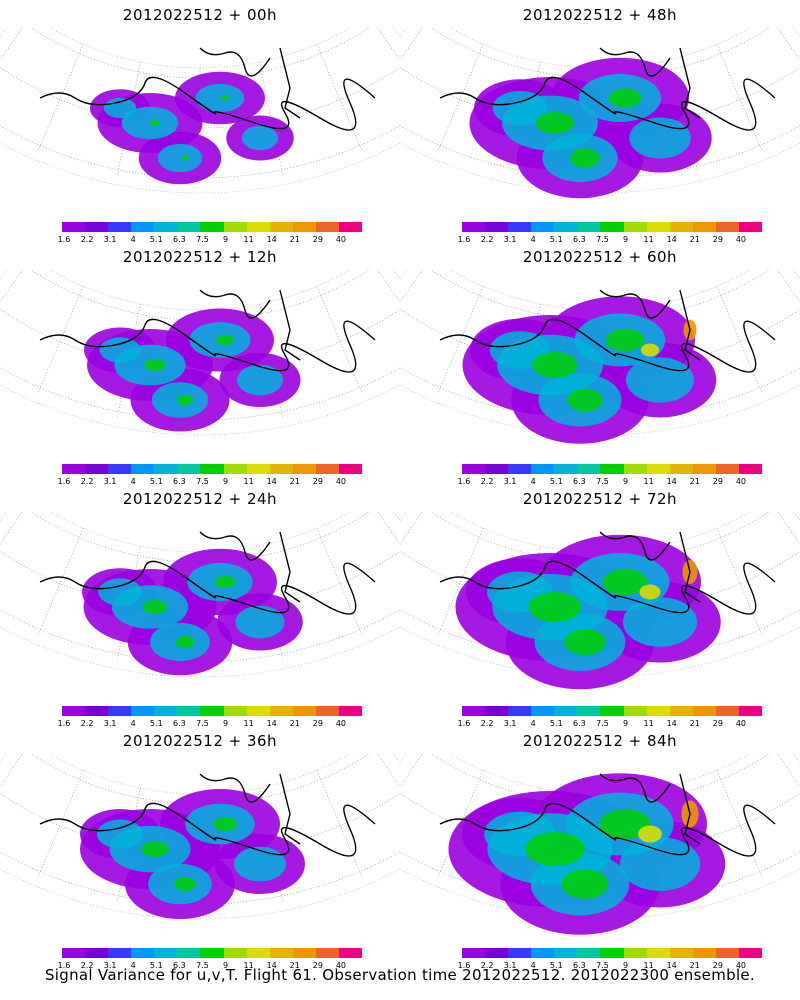 This screenshot has width=800, height=1000. Describe the element at coordinates (225, 965) in the screenshot. I see `colorbar-label: 9` at that location.